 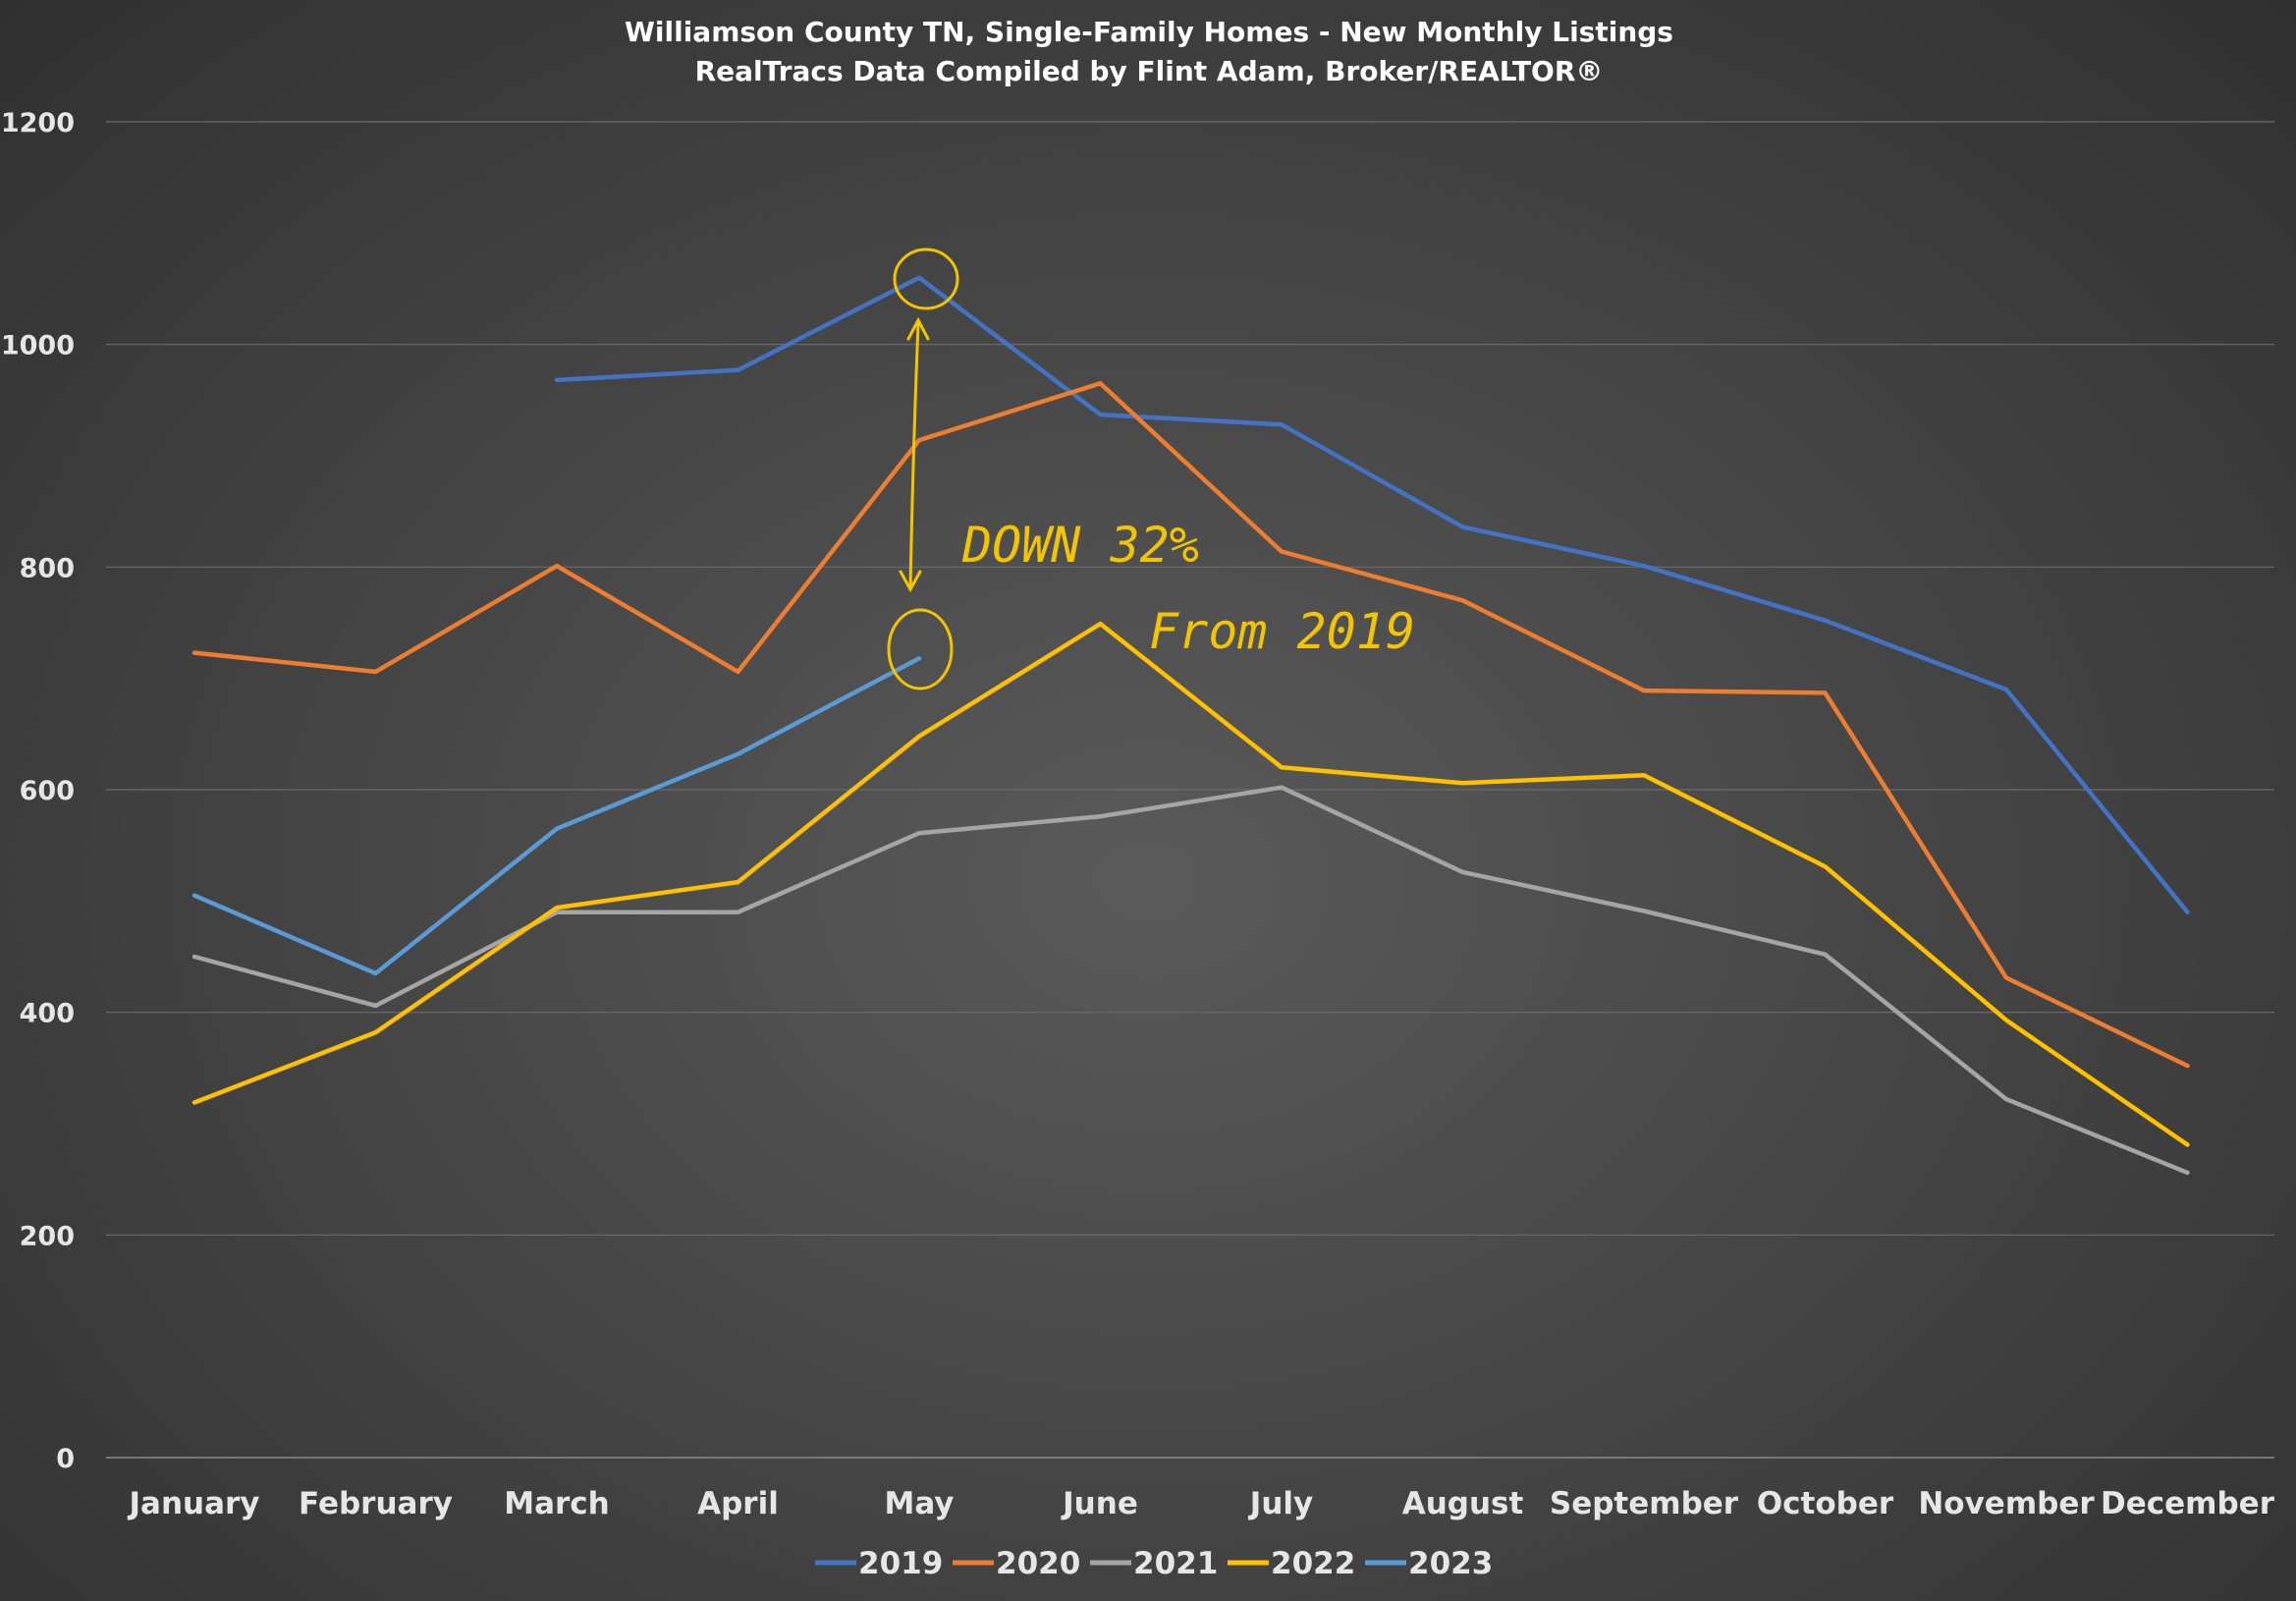 I want to click on x-tick-label: August, so click(x=1463, y=1503).